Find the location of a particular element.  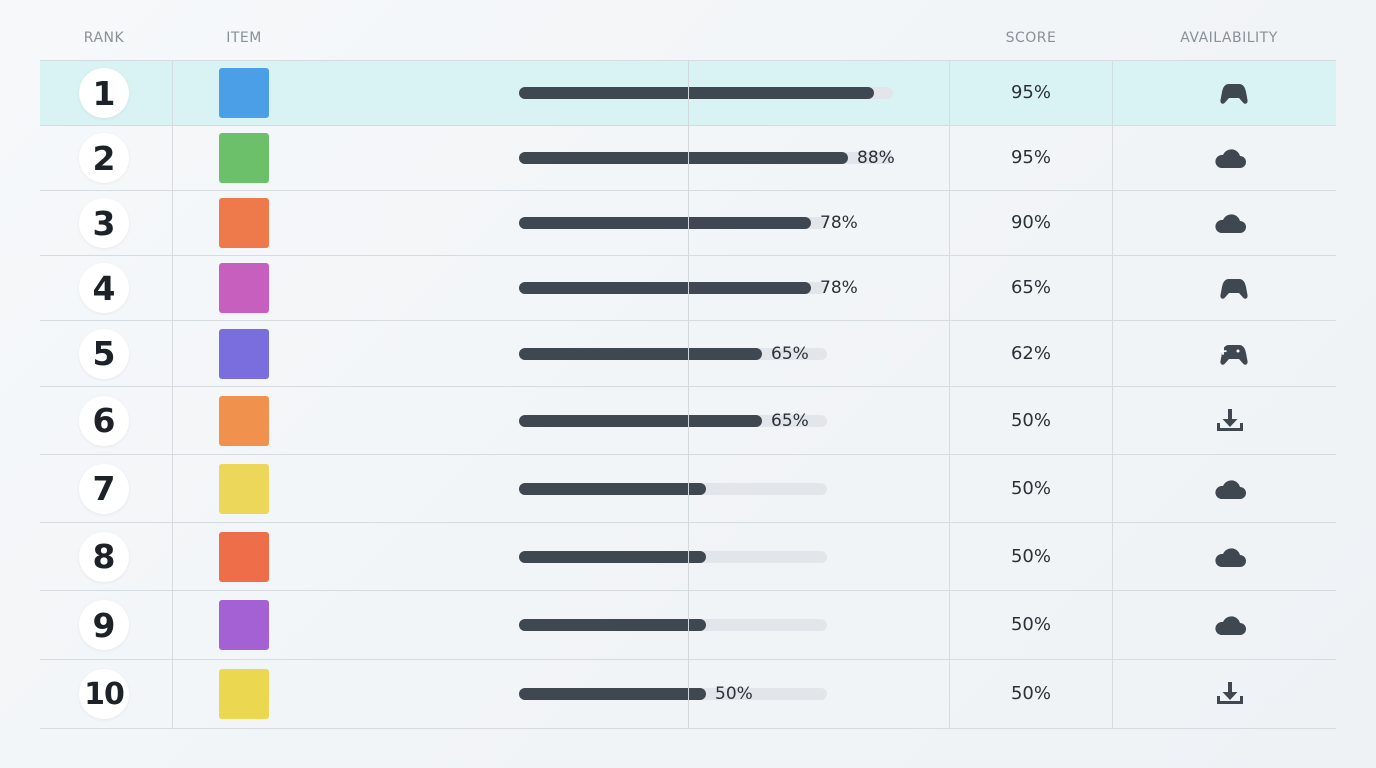

rank-badge: 6 is located at coordinates (104, 420).